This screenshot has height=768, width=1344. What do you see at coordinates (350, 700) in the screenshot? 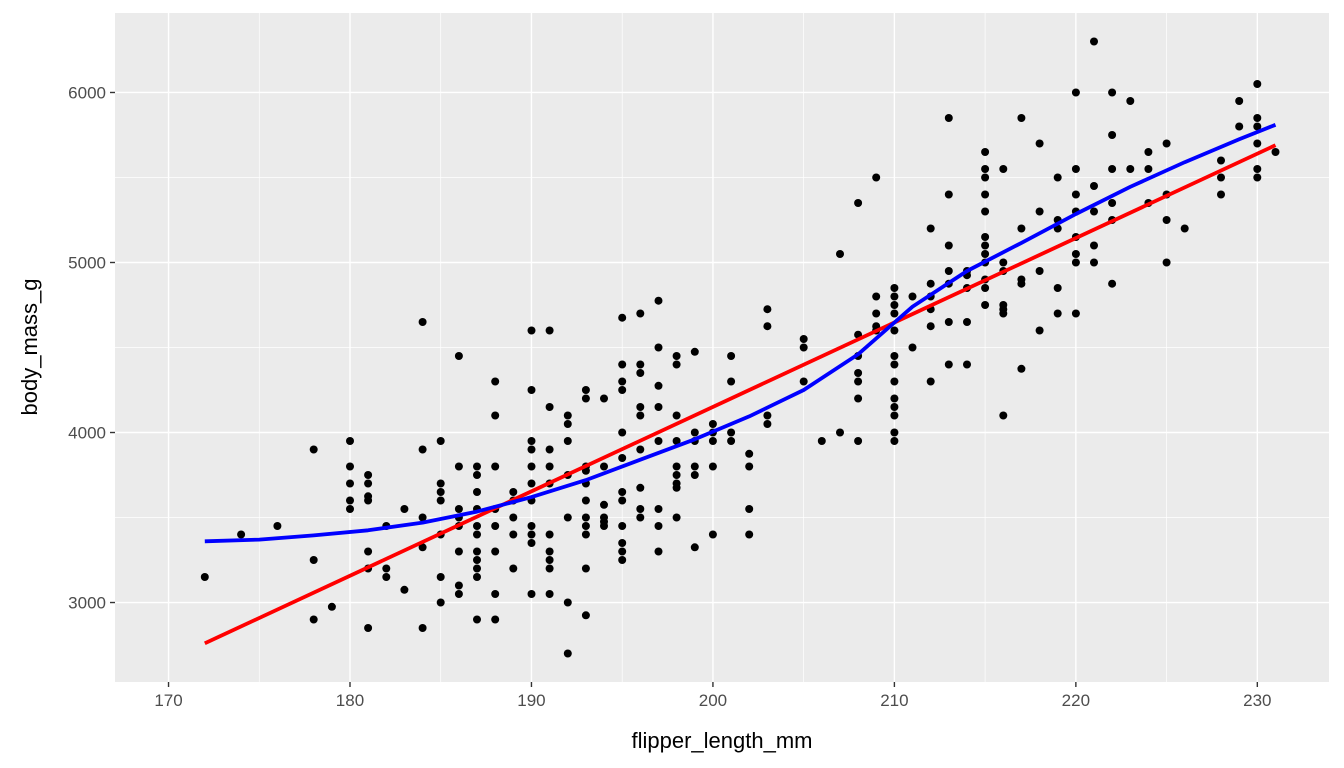
I see `x-tick-label: 180` at bounding box center [350, 700].